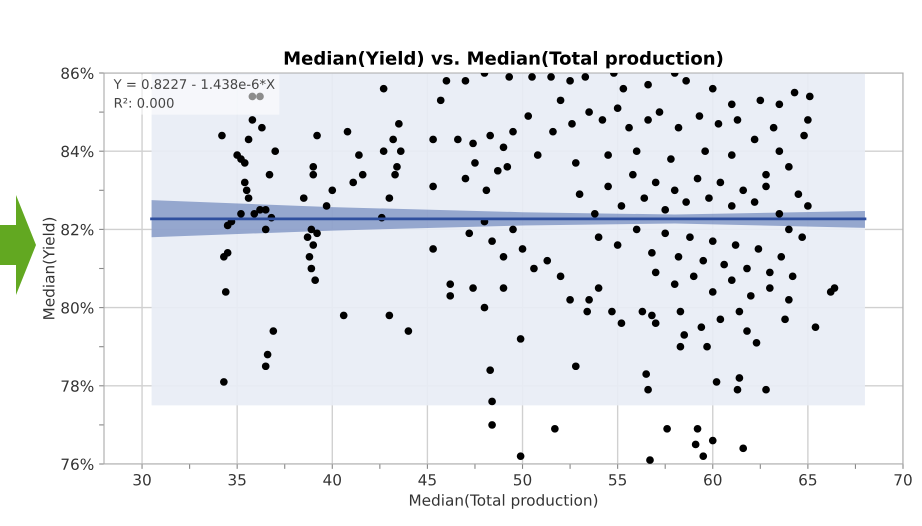  I want to click on x-axis-title: Median(Total production), so click(504, 501).